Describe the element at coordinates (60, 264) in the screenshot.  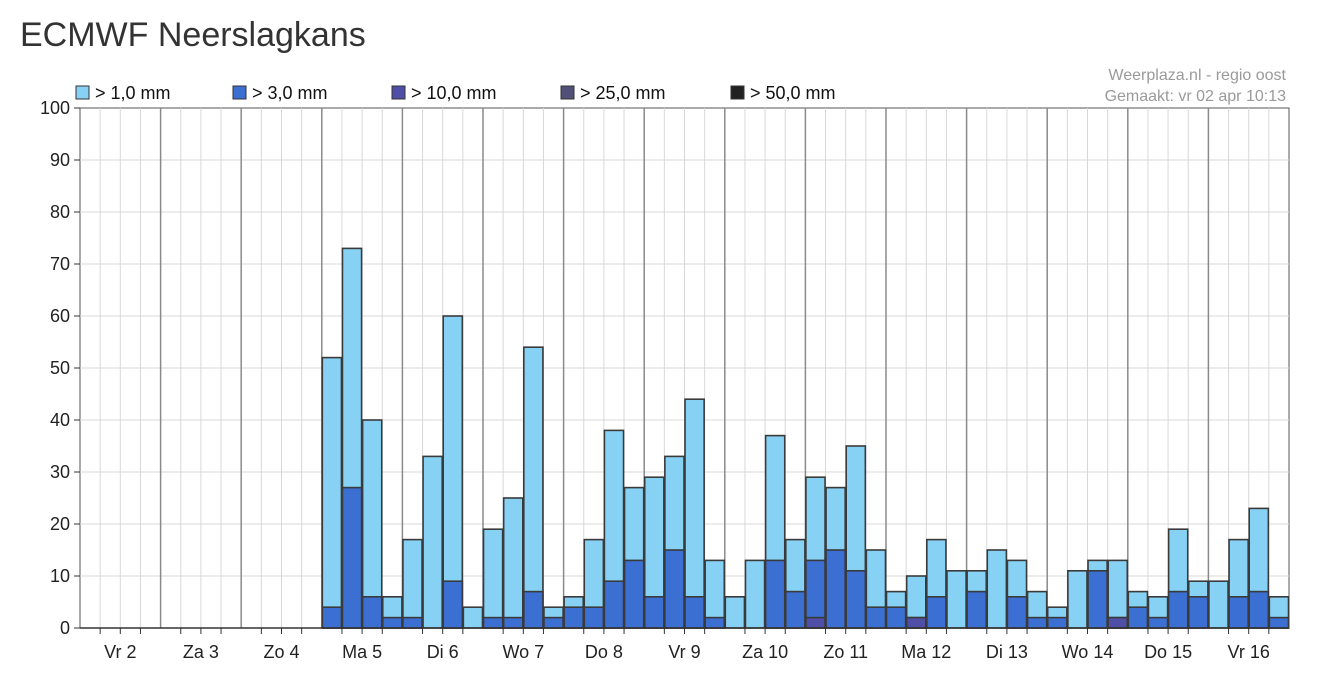
I see `y-tick-label: 70` at that location.